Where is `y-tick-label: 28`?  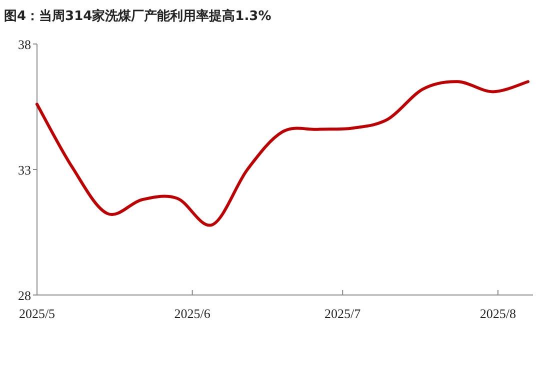 y-tick-label: 28 is located at coordinates (24, 295).